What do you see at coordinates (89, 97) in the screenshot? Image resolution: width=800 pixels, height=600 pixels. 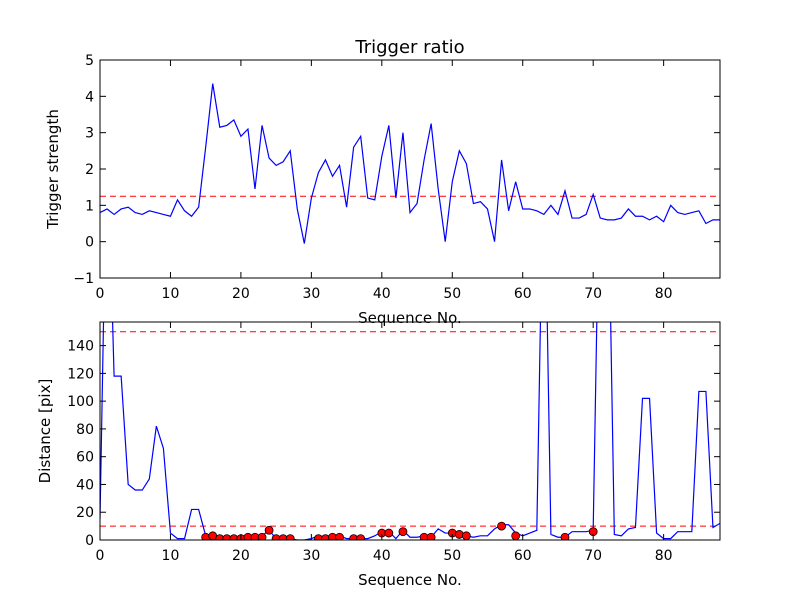 I see `y-tick-label: 4` at bounding box center [89, 97].